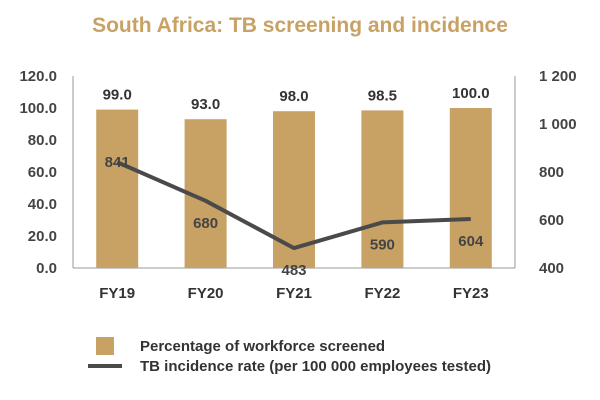 This screenshot has height=400, width=600. I want to click on legend-item-bars: Percentage of workforce screened, so click(318, 346).